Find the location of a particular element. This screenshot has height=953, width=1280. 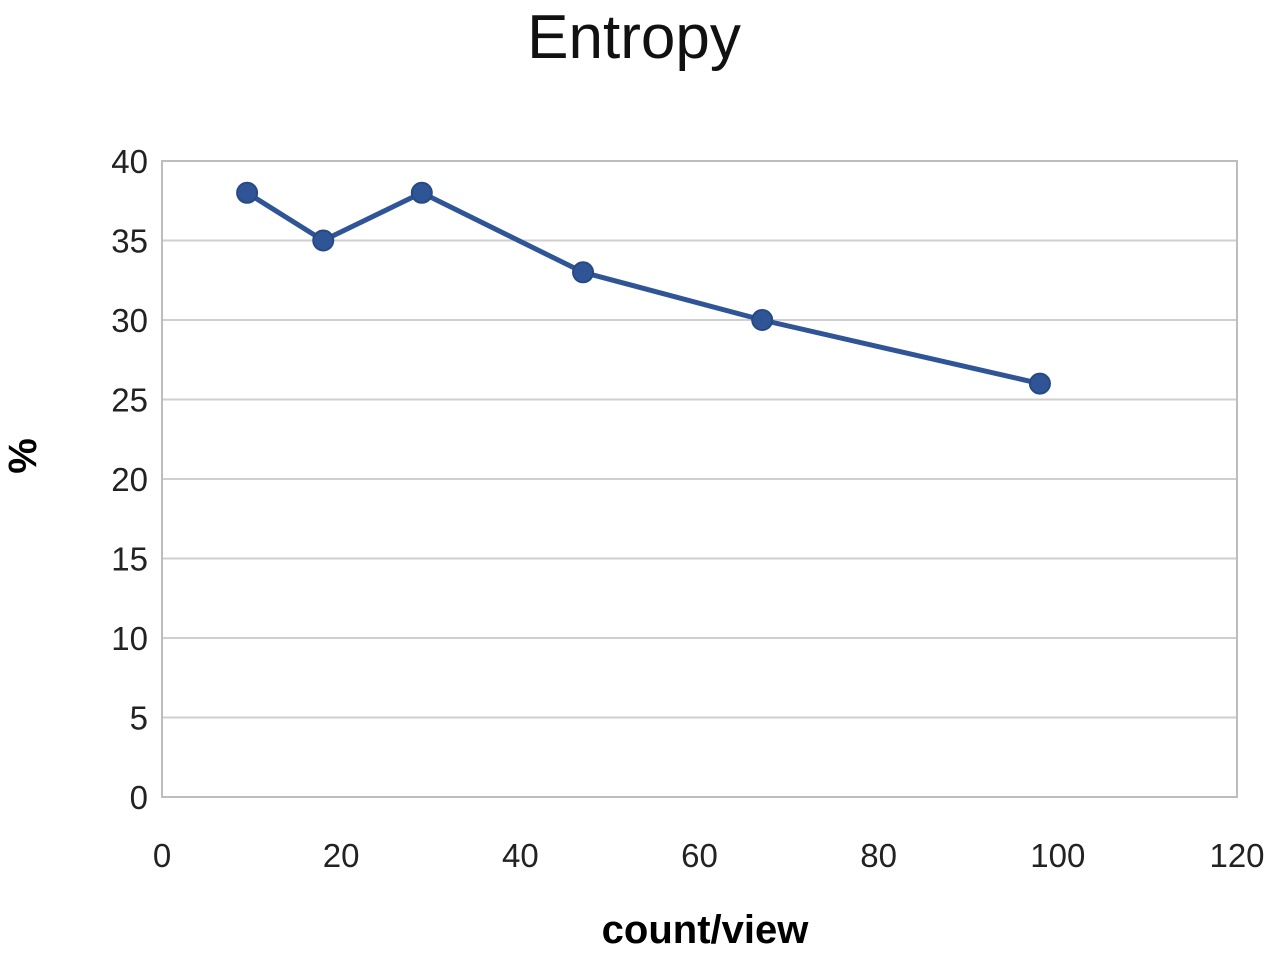

y-tick-label: 25 is located at coordinates (129, 400).